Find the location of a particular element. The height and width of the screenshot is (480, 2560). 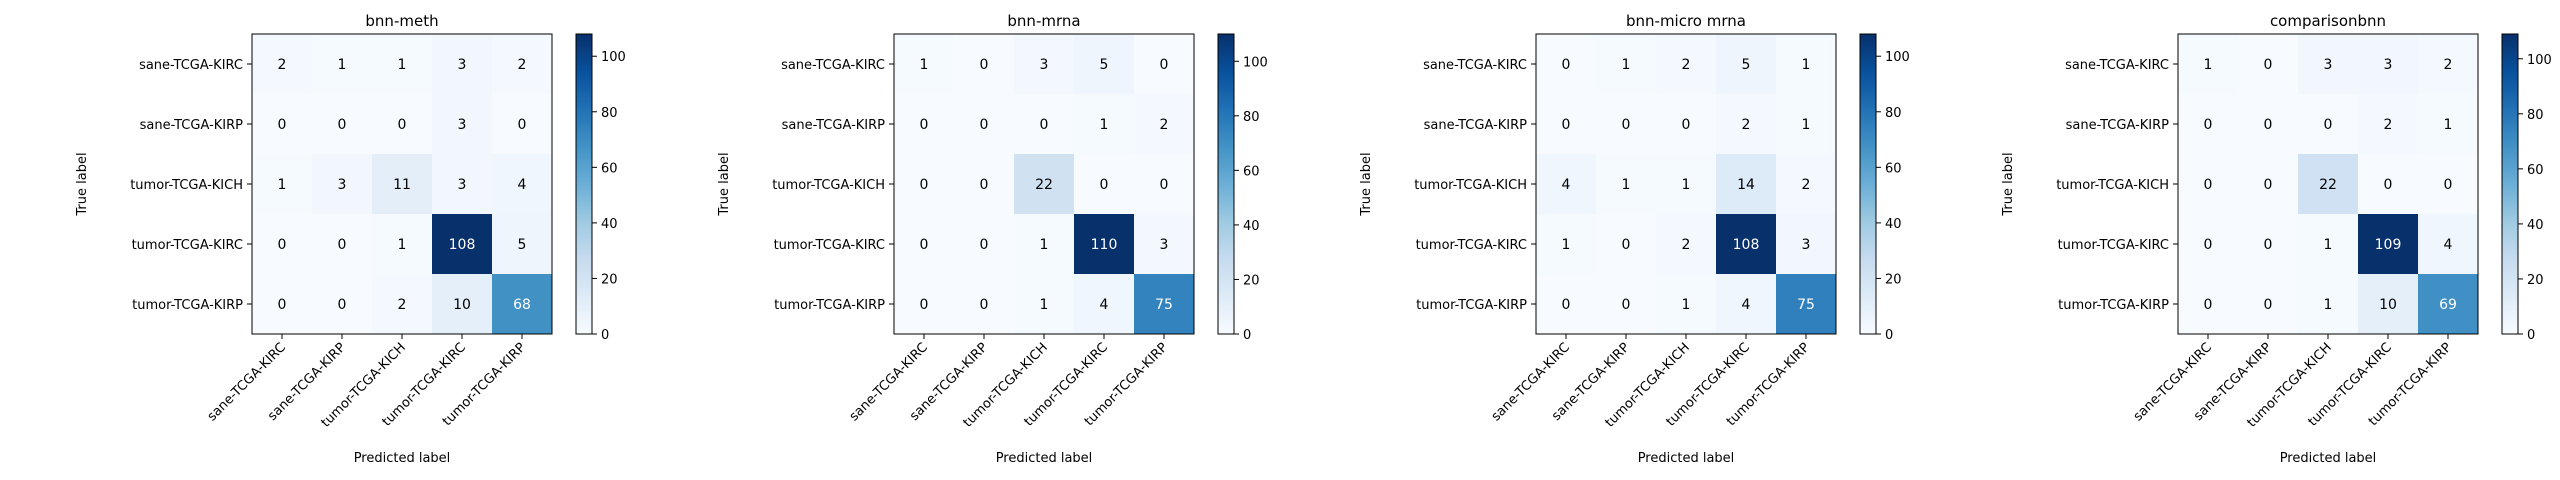

y-axis-label: True label is located at coordinates (724, 184).